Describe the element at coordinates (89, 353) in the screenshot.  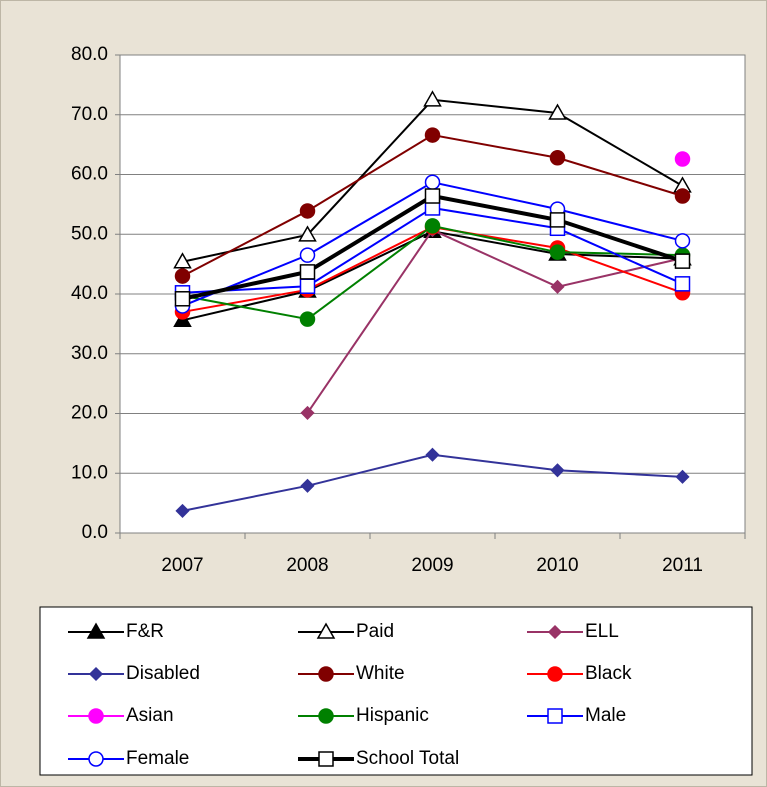
I see `y-tick-label: 30.0` at that location.